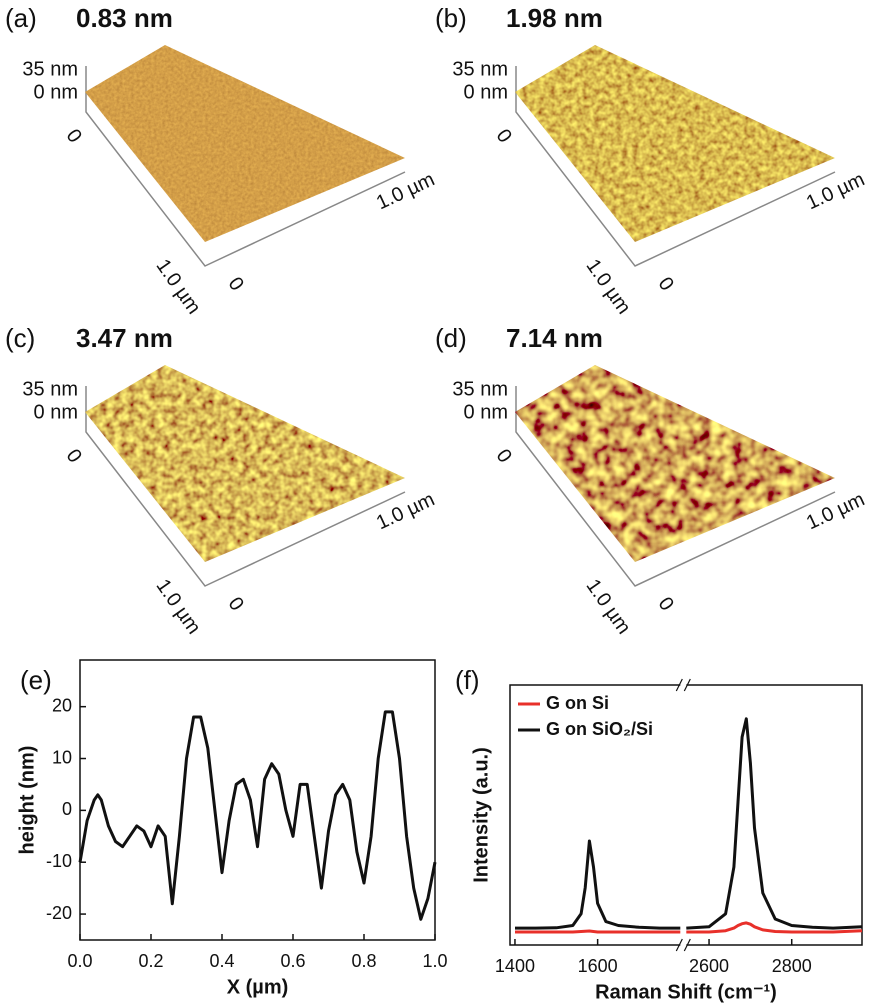 The image size is (886, 1005). I want to click on panel-label: (a), so click(21, 18).